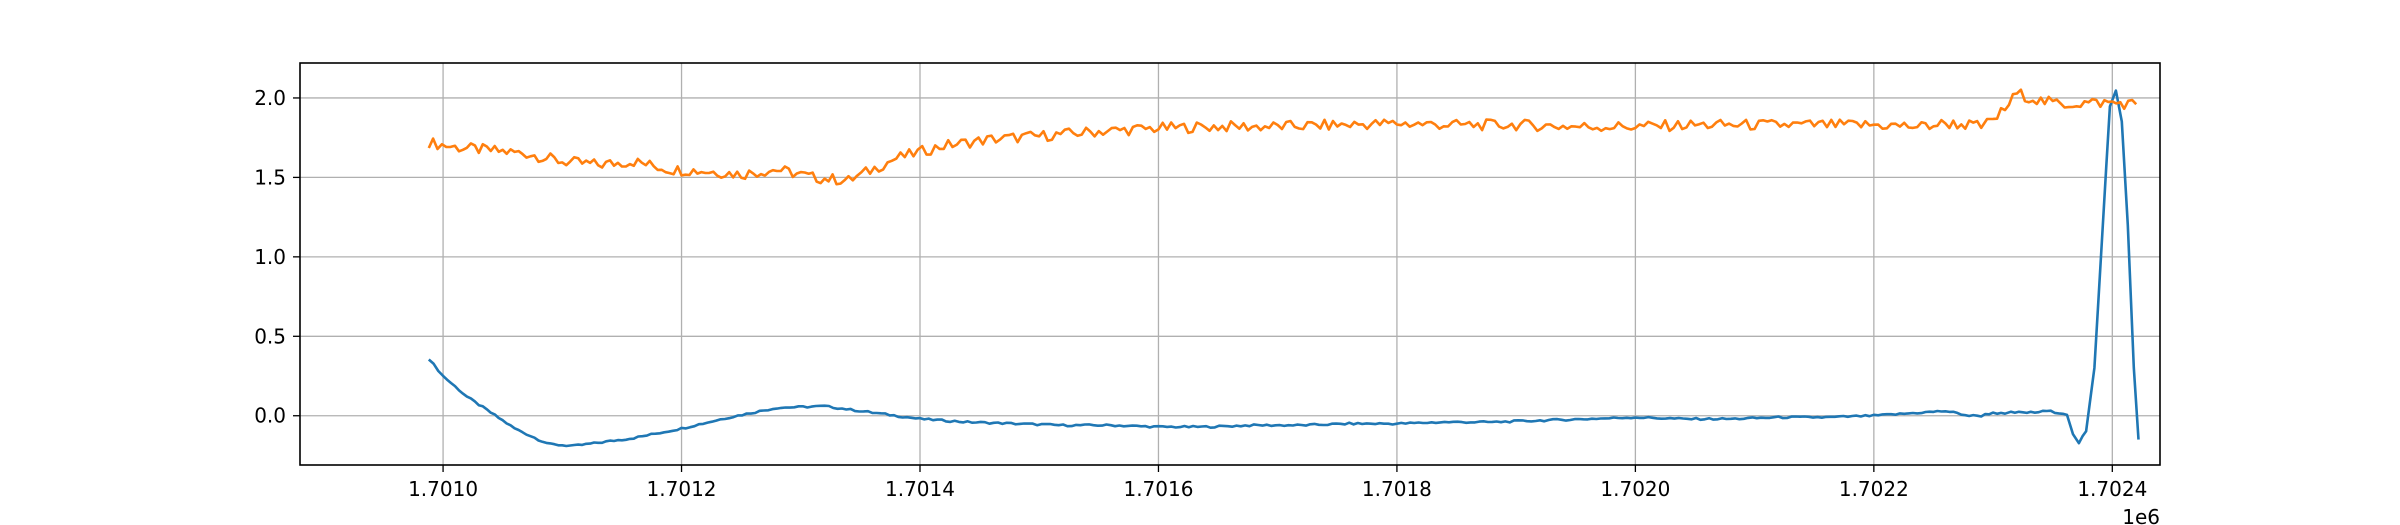 Image resolution: width=2400 pixels, height=525 pixels. I want to click on y-tick-label: 1.0, so click(270, 257).